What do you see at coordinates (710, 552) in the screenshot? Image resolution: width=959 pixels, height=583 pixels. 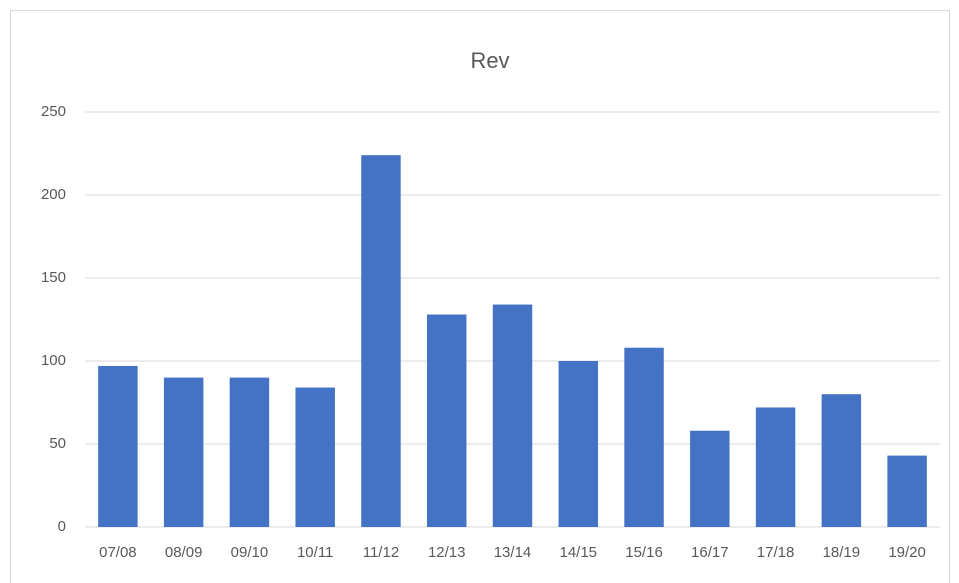 I see `x-tick-label: 16/17` at bounding box center [710, 552].